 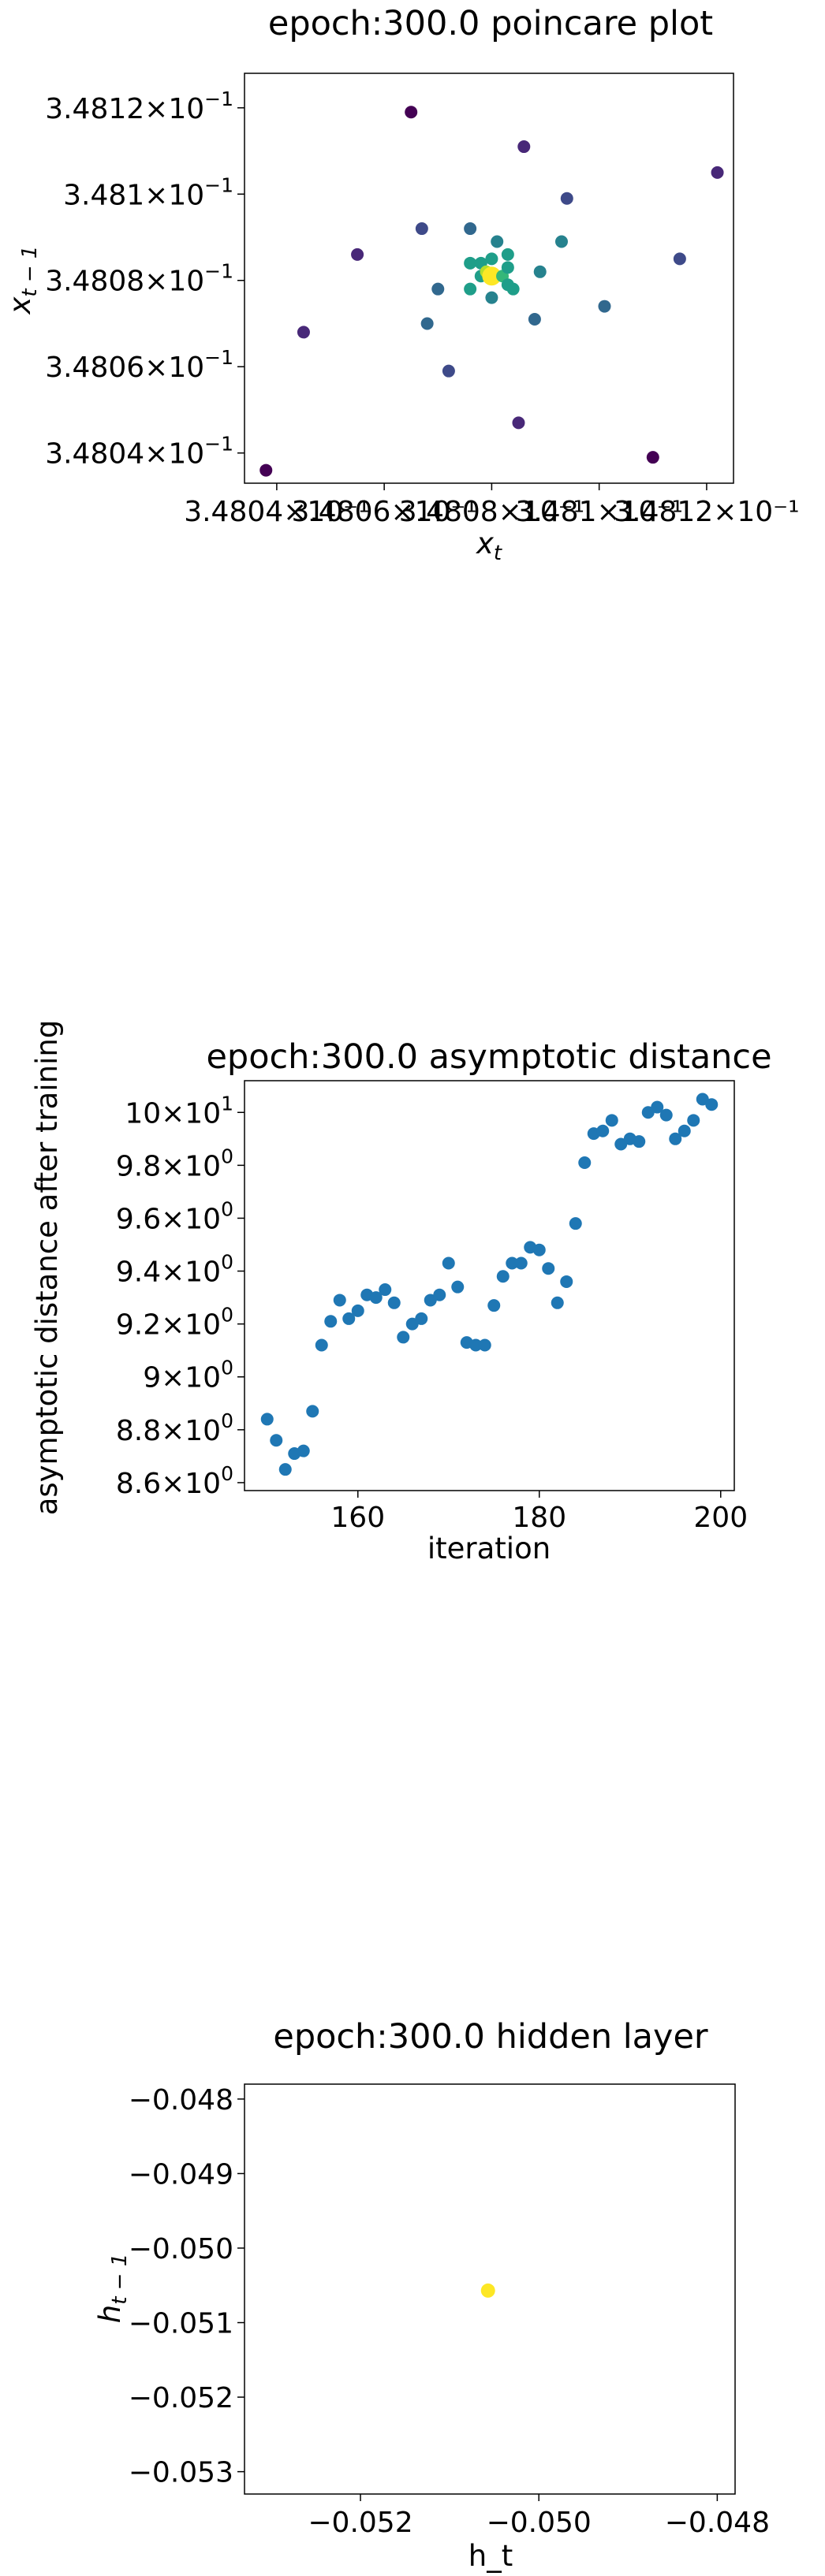 I want to click on poincare-plot-points, so click(x=491, y=291).